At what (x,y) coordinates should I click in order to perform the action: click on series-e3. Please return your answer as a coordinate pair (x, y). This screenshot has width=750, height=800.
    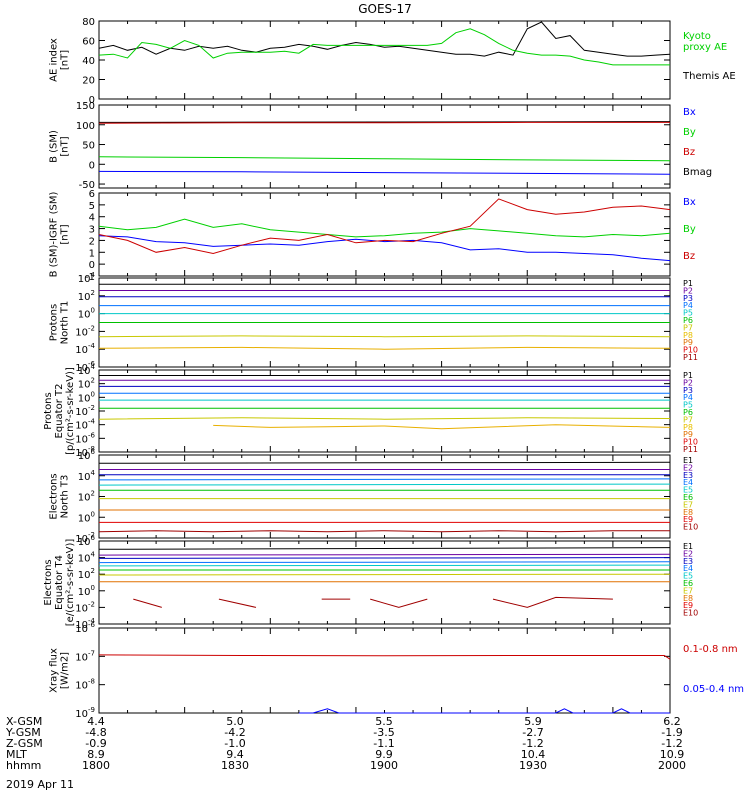
    Looking at the image, I should click on (384, 558).